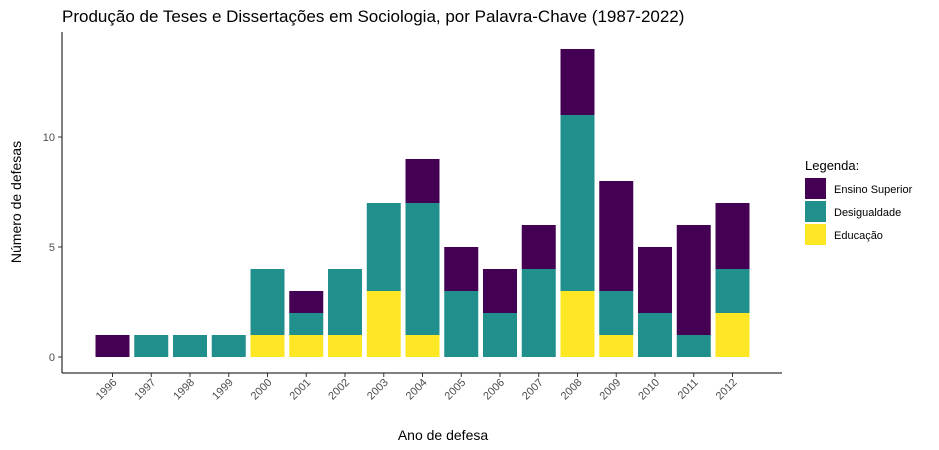 The image size is (939, 450). What do you see at coordinates (815, 211) in the screenshot?
I see `legend-key-desigualdade` at bounding box center [815, 211].